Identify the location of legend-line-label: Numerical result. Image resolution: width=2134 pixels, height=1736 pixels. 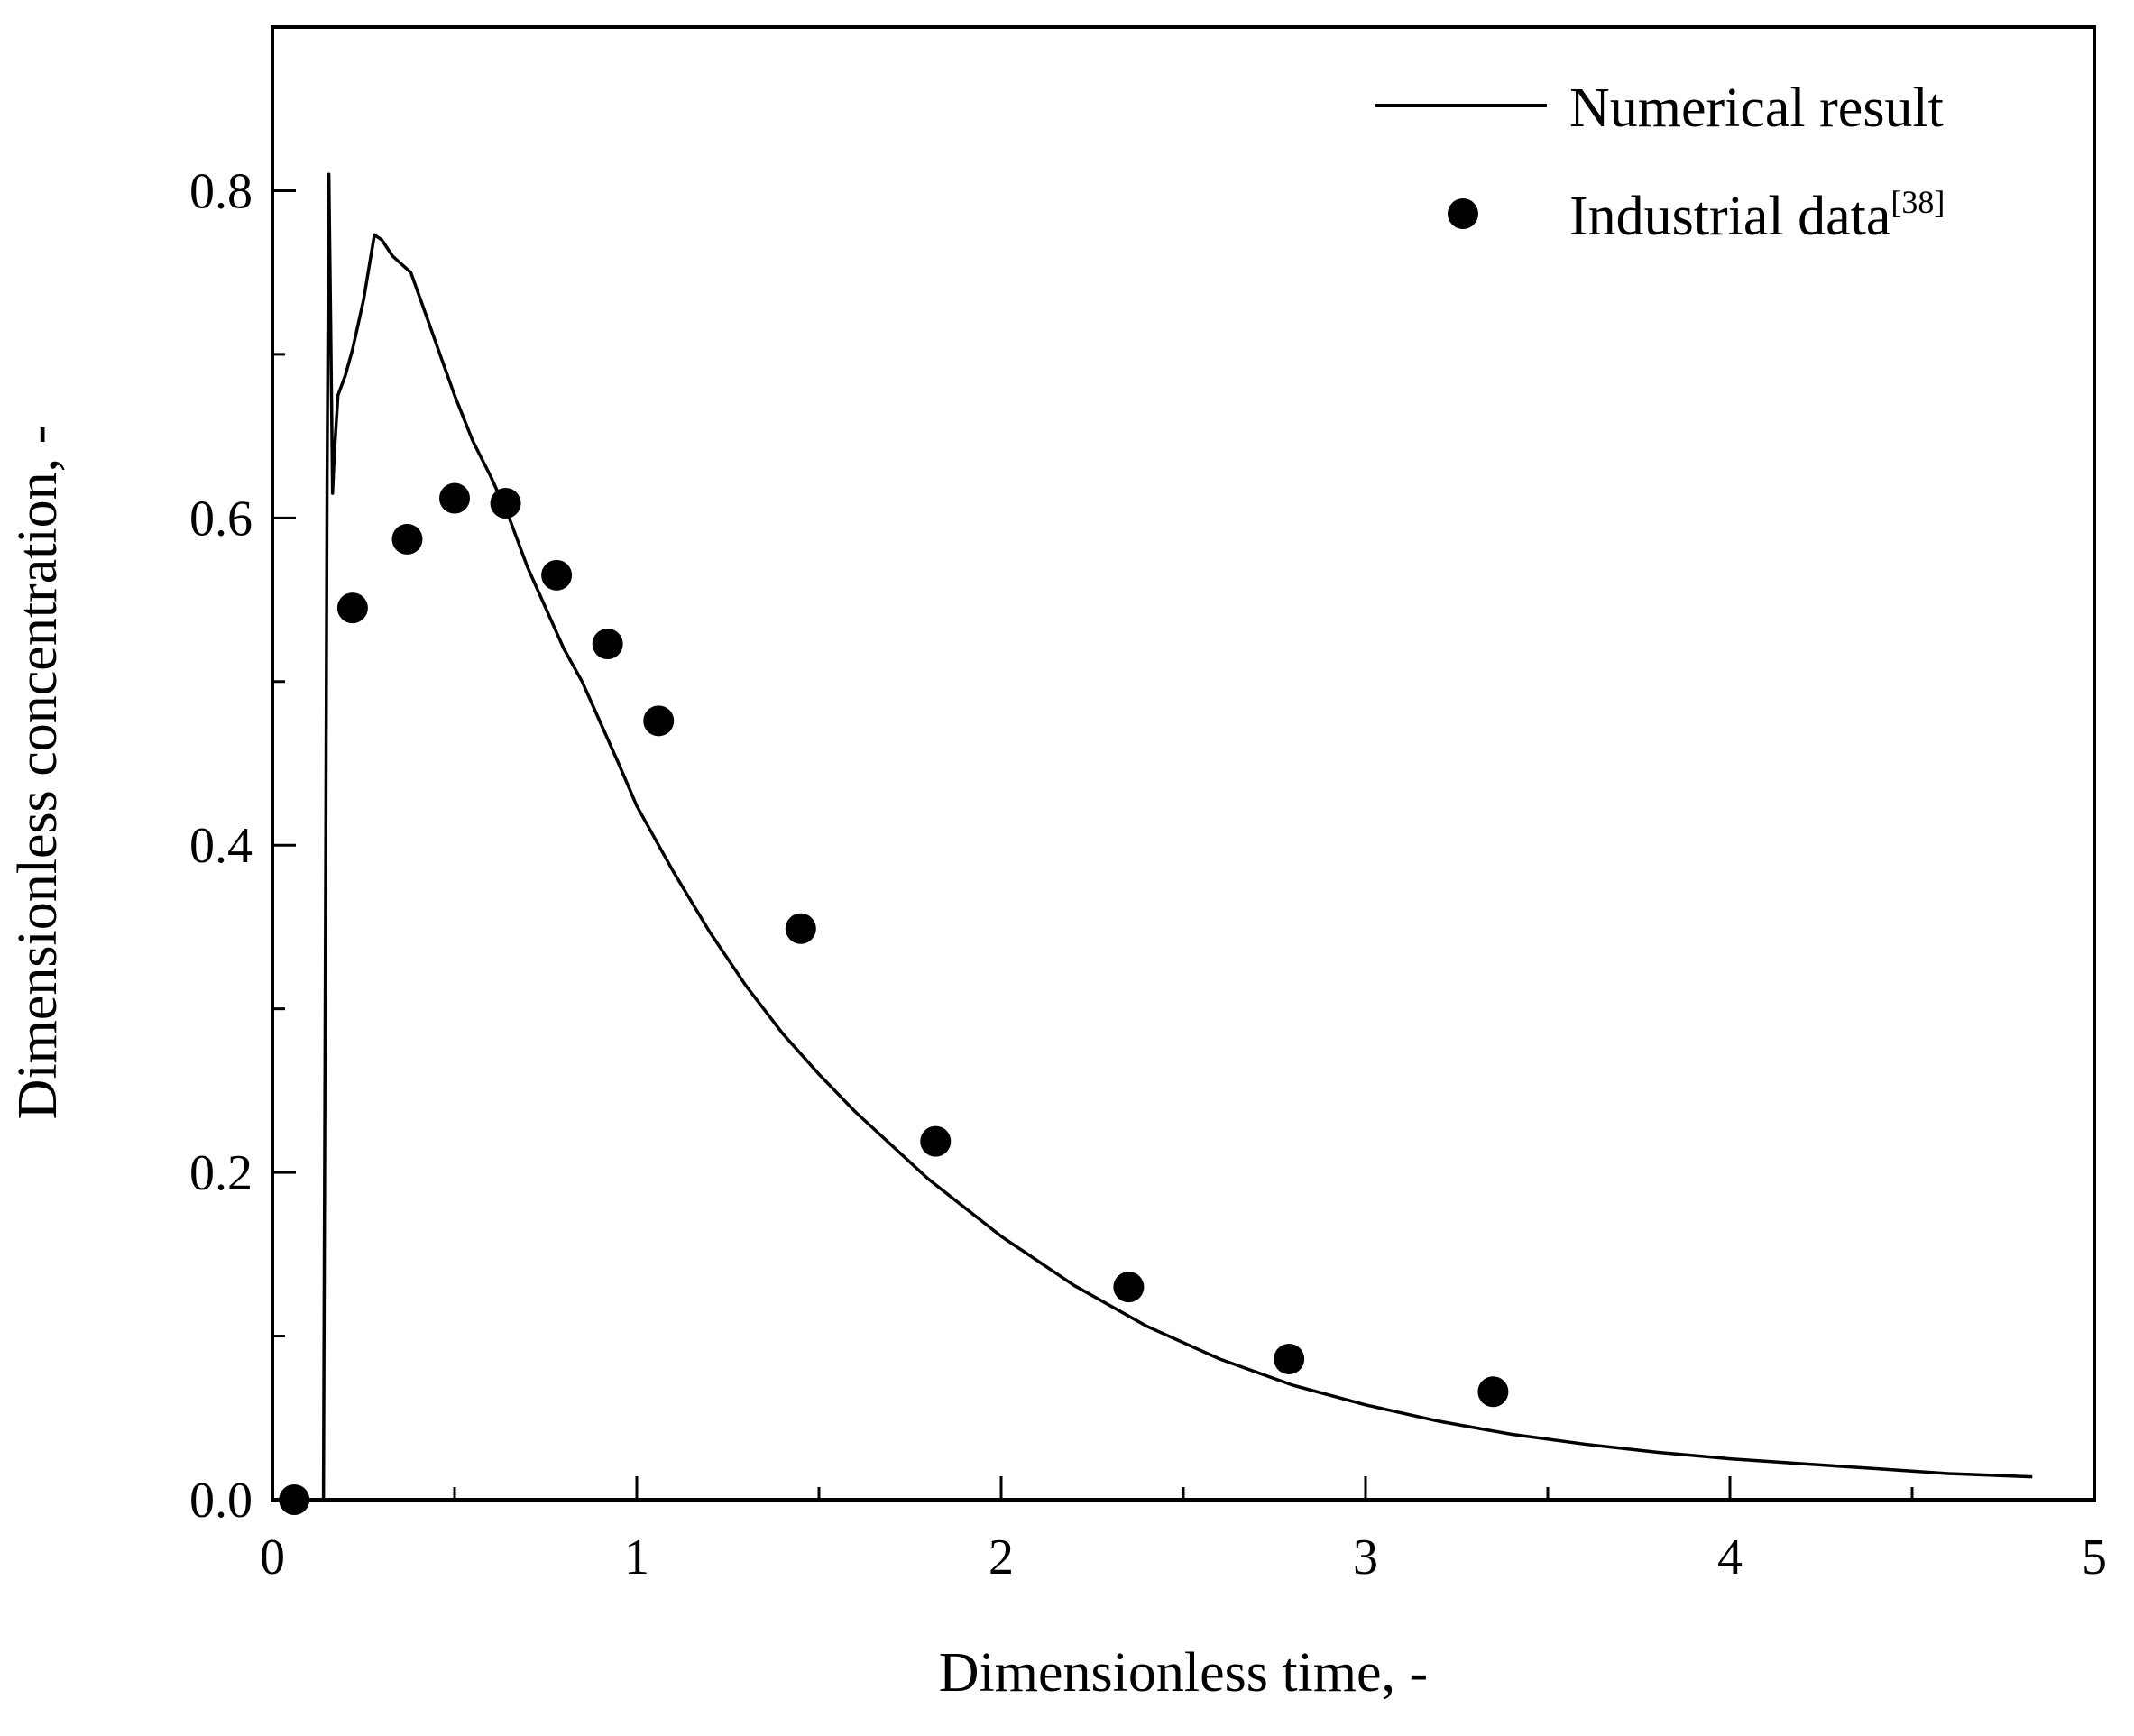
(1756, 108).